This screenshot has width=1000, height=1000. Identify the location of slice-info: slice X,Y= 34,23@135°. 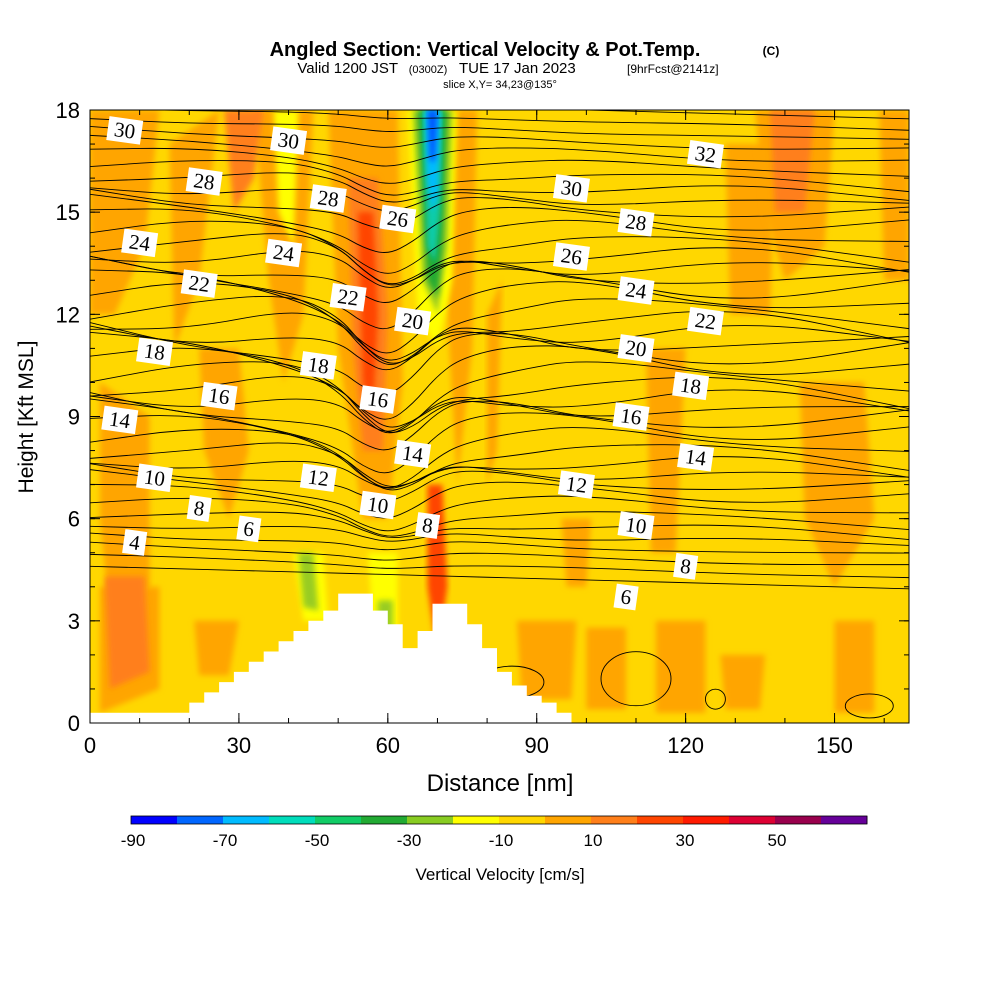
(500, 85).